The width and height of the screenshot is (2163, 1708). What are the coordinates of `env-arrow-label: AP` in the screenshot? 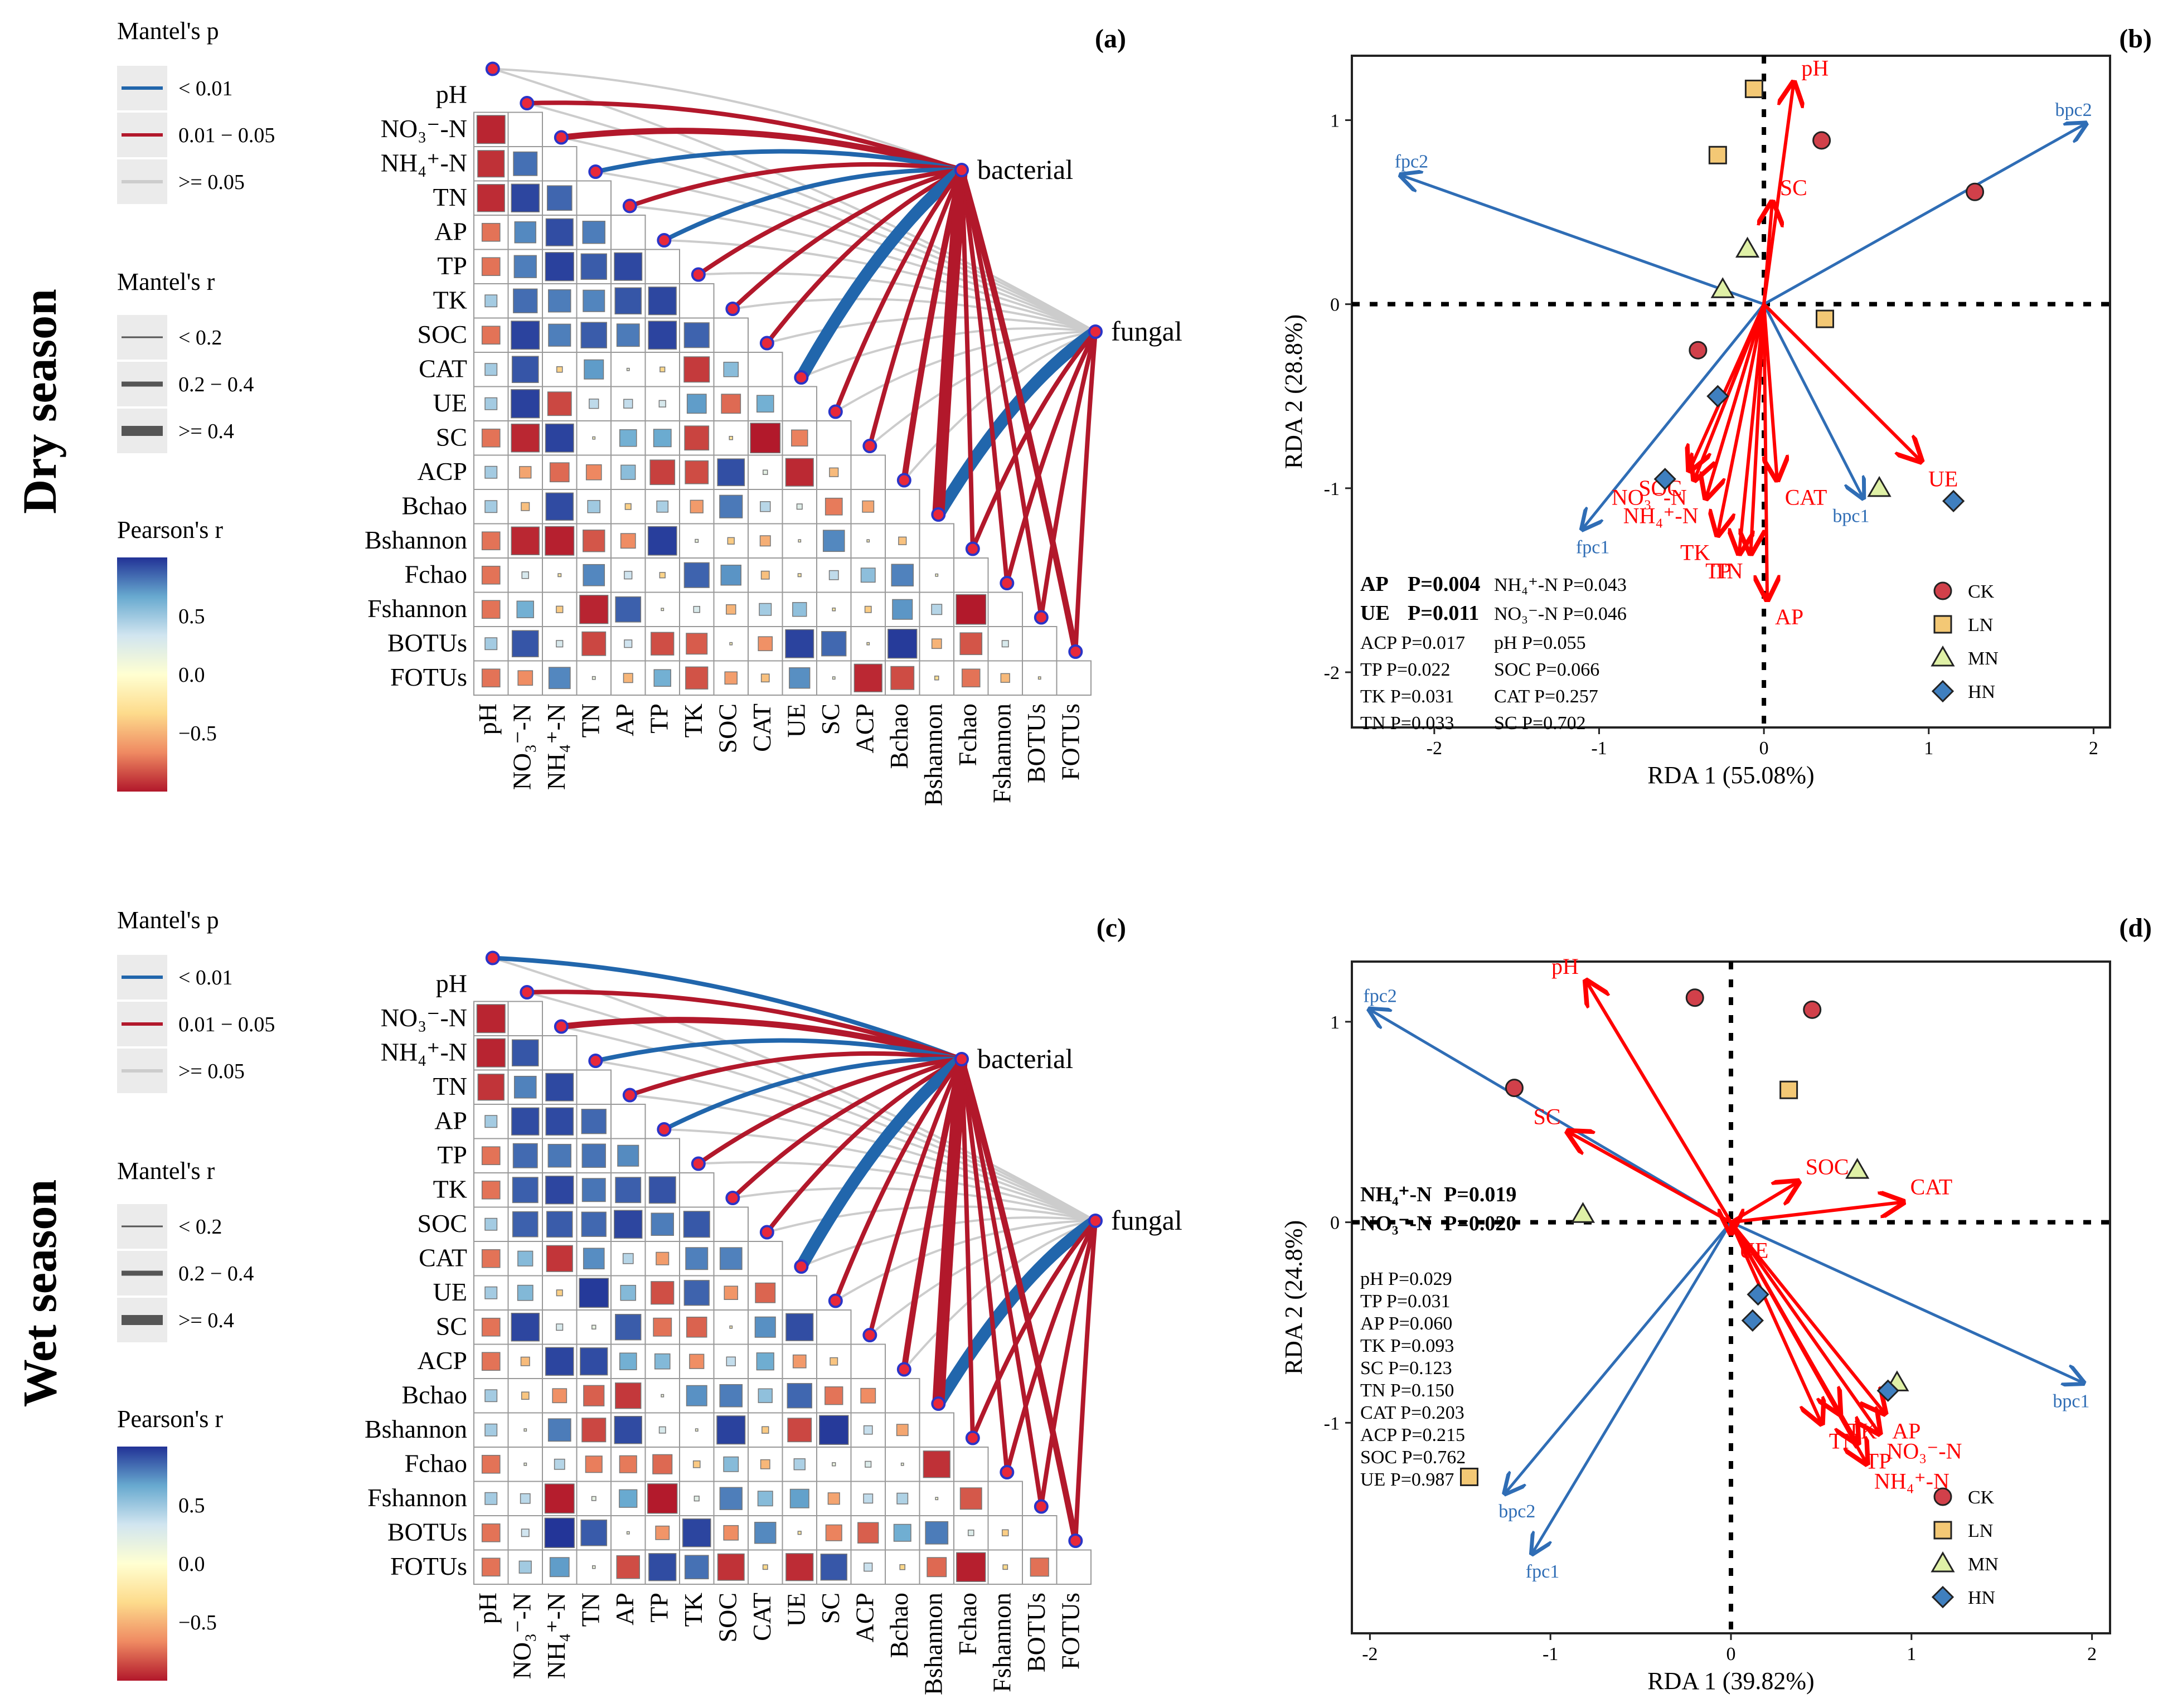 It's located at (1789, 616).